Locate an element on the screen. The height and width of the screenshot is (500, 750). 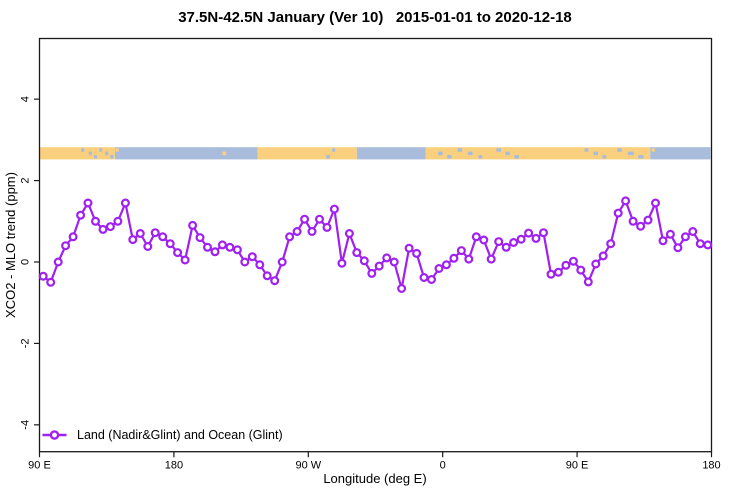
x-axis-title: Longitude (deg E) is located at coordinates (375, 478).